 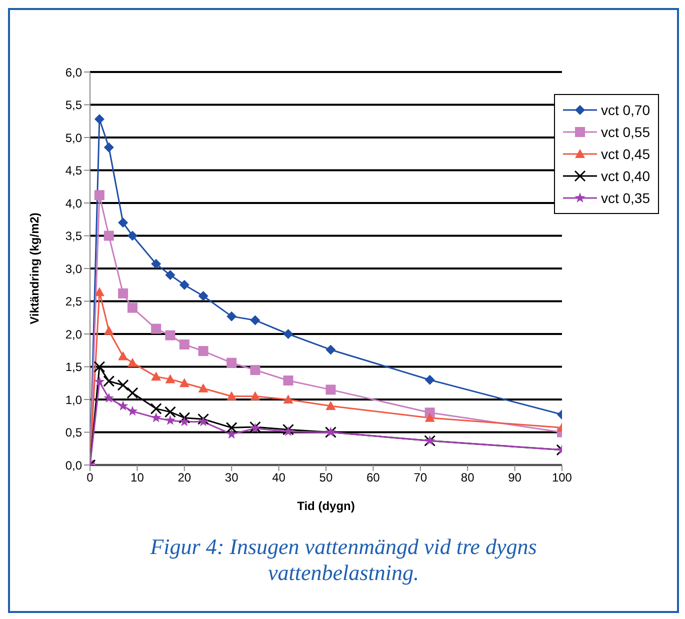 What do you see at coordinates (231, 477) in the screenshot?
I see `x-tick-label: 30` at bounding box center [231, 477].